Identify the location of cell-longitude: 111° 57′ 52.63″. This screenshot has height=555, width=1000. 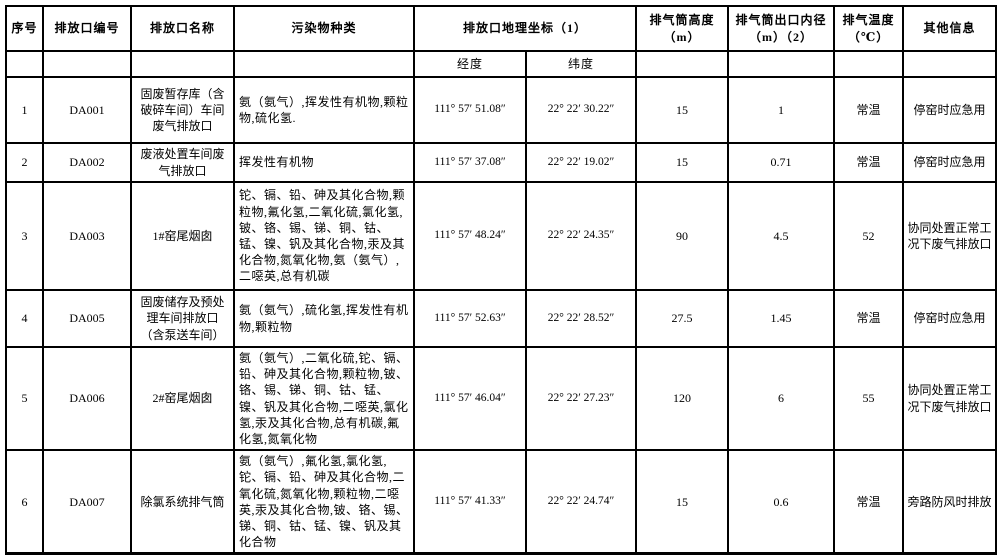
(470, 318).